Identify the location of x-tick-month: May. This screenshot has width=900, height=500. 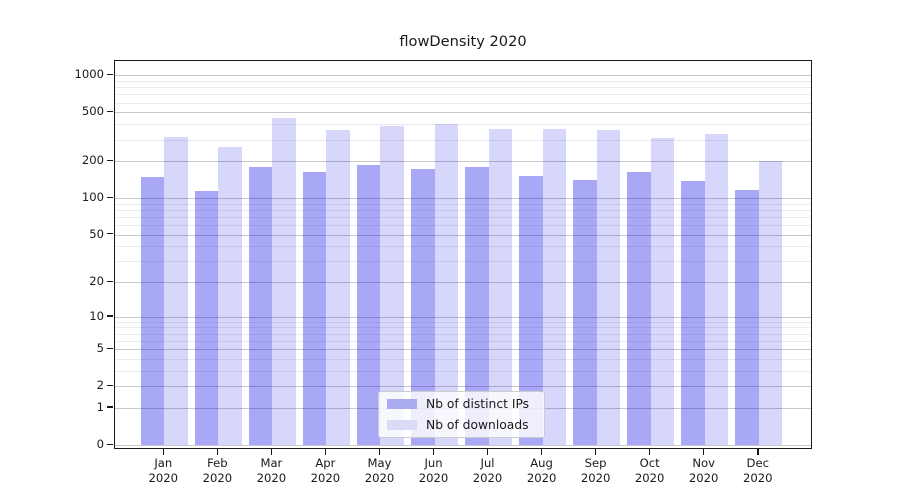
(379, 462).